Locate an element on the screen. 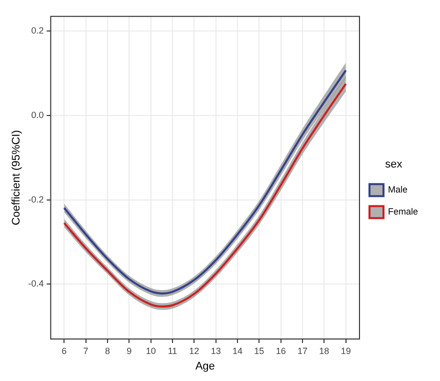  y-axis-title: Coefficient (95%CI) is located at coordinates (16, 178).